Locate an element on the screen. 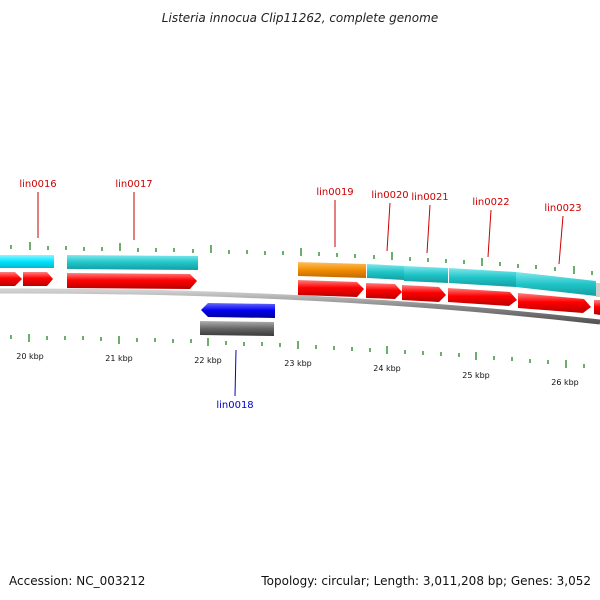 This screenshot has height=600, width=600. reverse-cds-arrow is located at coordinates (238, 310).